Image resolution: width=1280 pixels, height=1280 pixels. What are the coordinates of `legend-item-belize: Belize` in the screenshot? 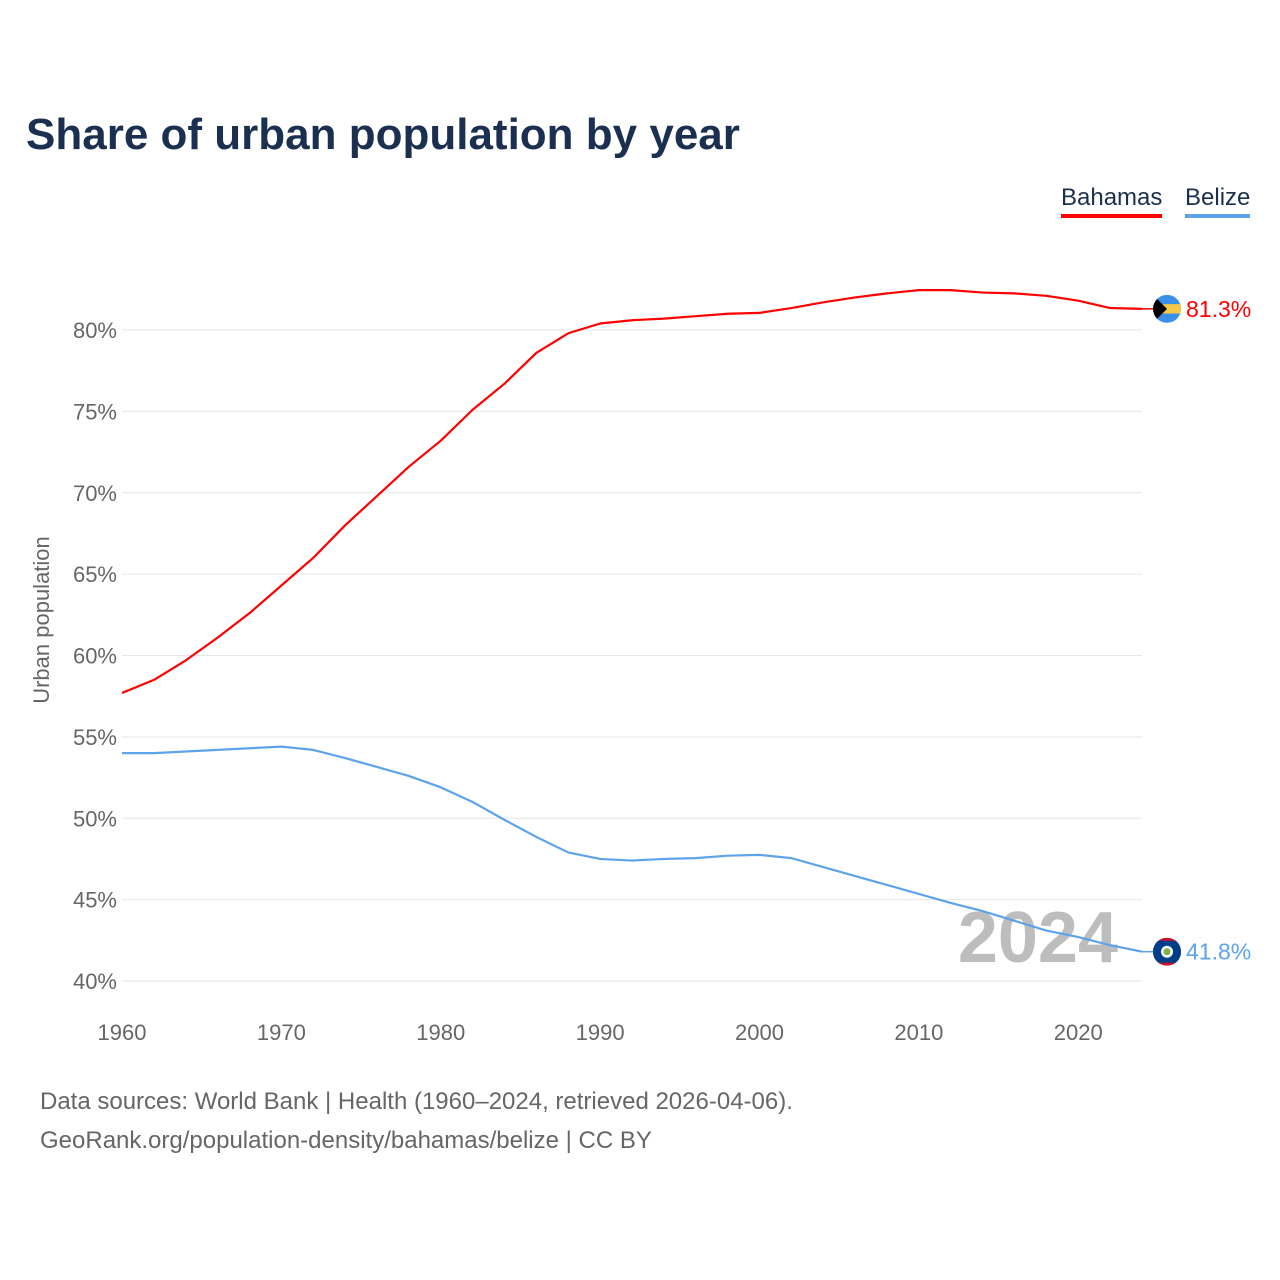 It's located at (1218, 201).